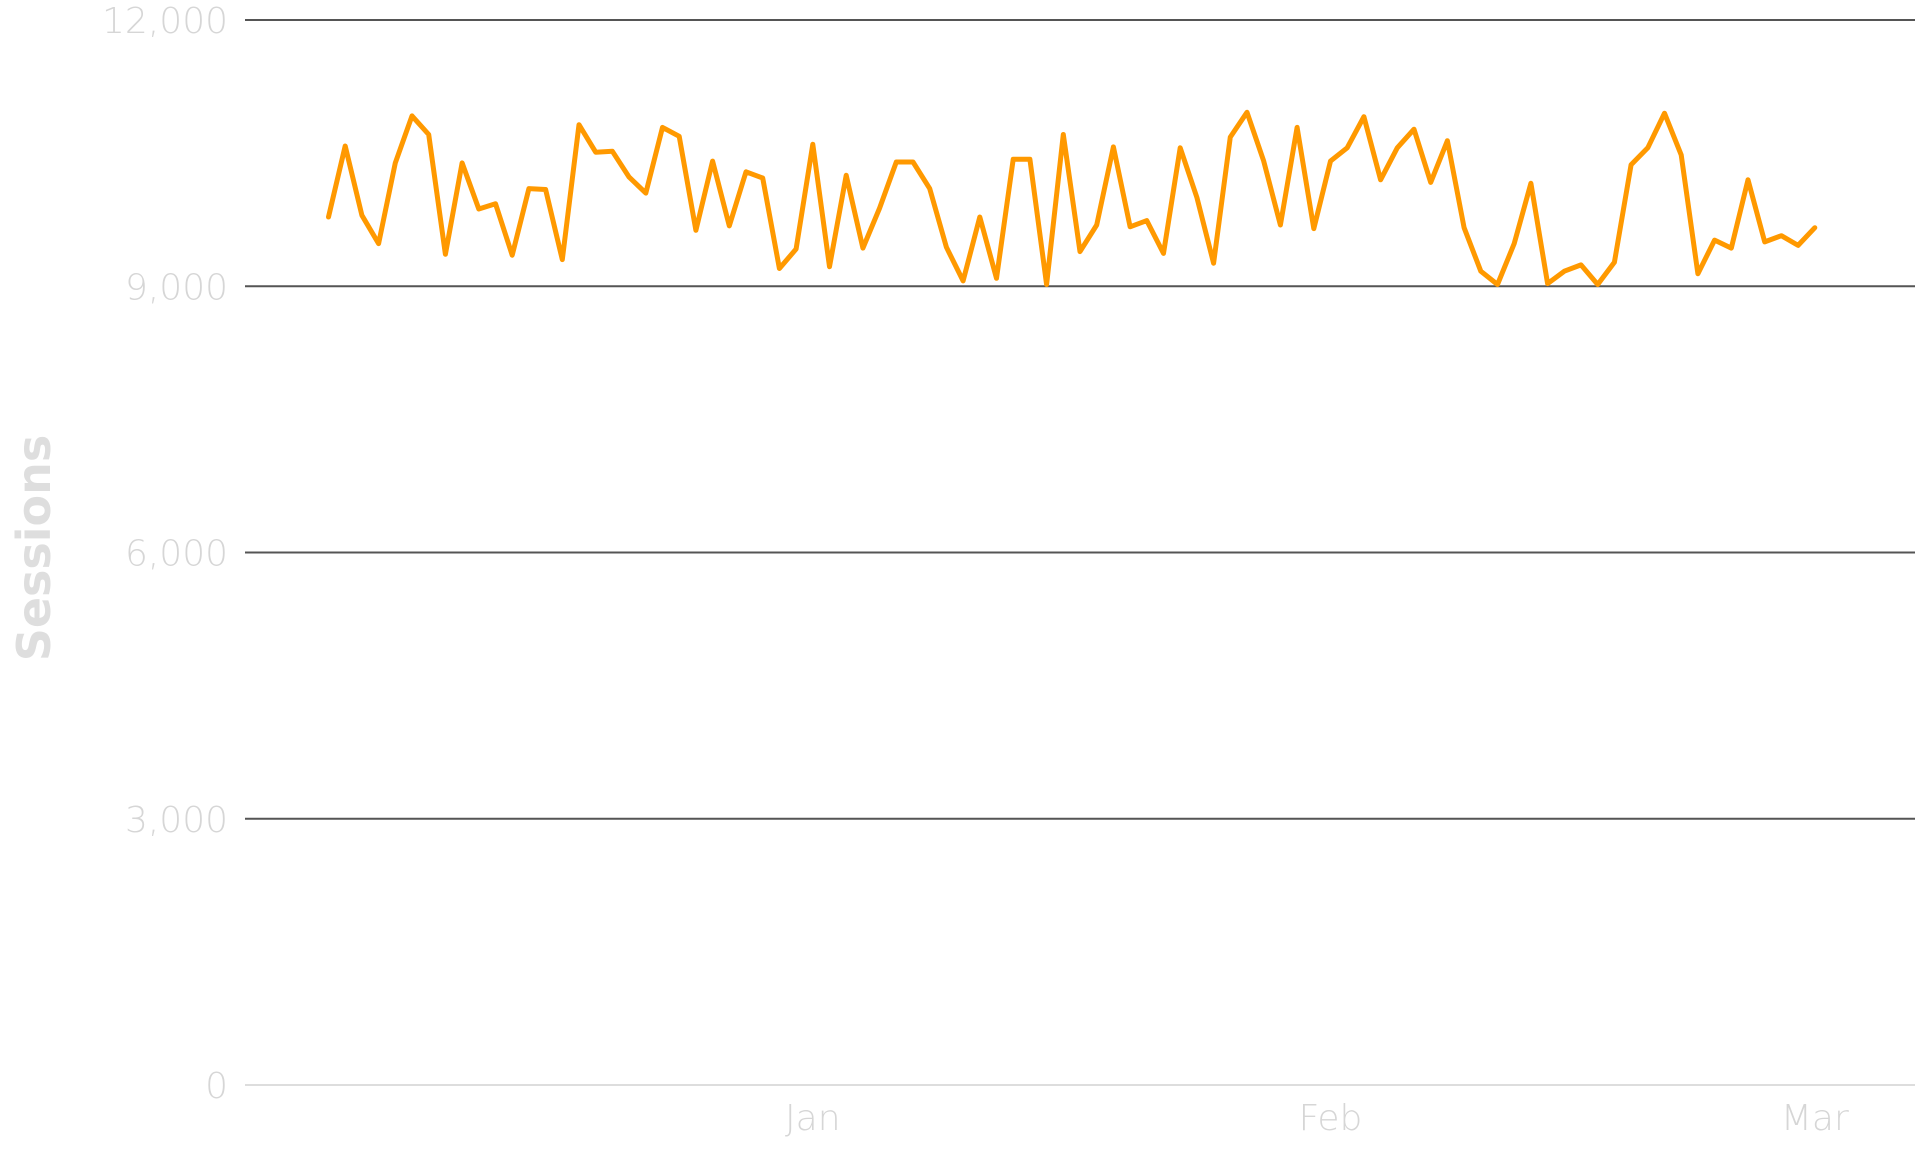 Image resolution: width=1920 pixels, height=1157 pixels. What do you see at coordinates (176, 820) in the screenshot?
I see `y-tick-label: 3,000` at bounding box center [176, 820].